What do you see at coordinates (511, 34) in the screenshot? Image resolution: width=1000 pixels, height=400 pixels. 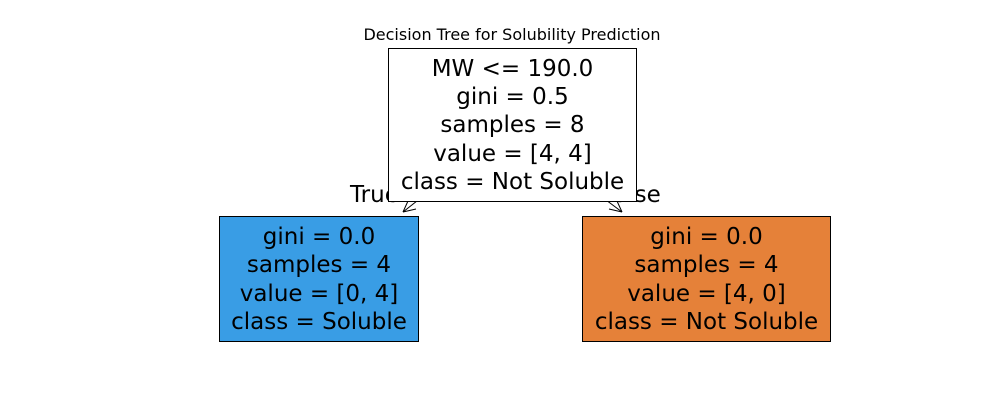 I see `diagram-title: Decision Tree for Solubility Prediction` at bounding box center [511, 34].